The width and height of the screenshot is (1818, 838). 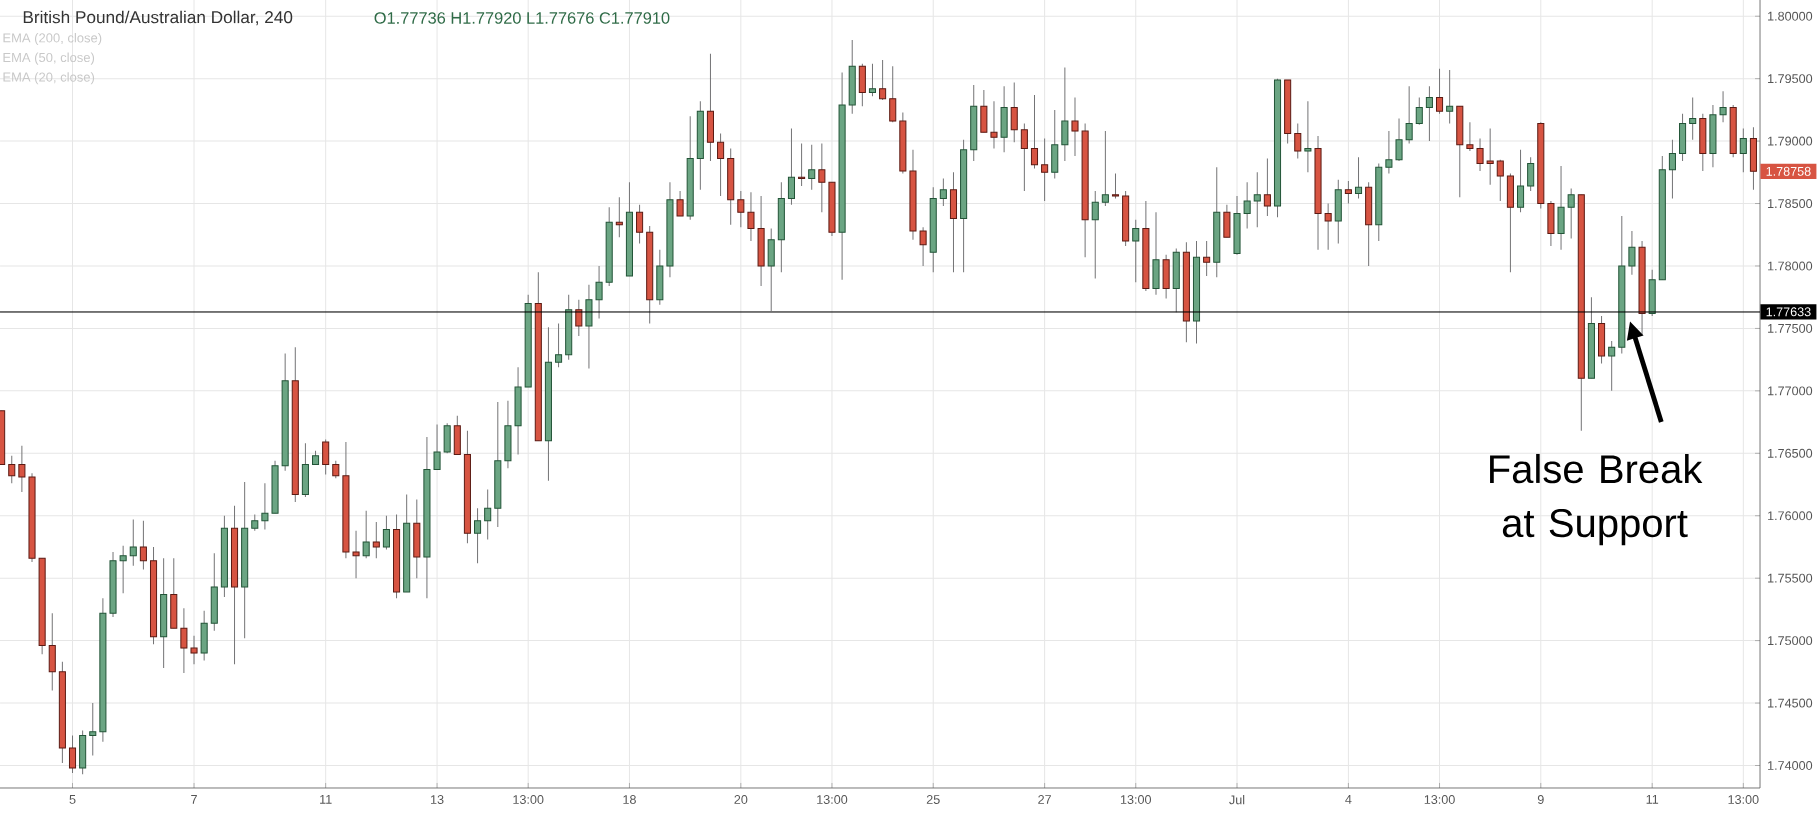 I want to click on text: 1.78758, so click(x=1788, y=171).